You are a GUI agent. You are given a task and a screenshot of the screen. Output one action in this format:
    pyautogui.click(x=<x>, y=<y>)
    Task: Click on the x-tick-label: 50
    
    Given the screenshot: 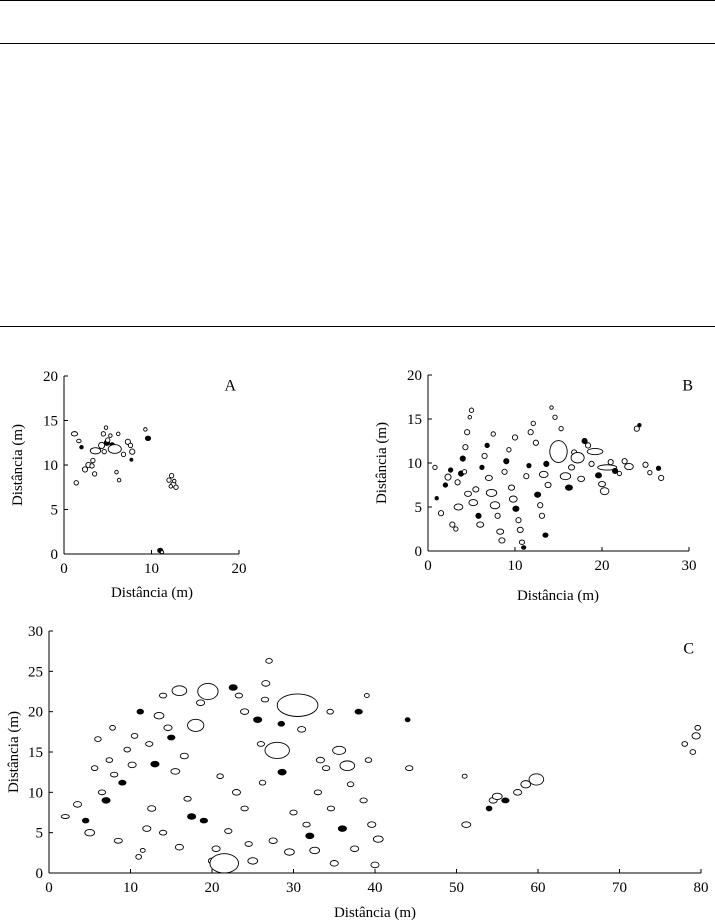 What is the action you would take?
    pyautogui.click(x=456, y=888)
    